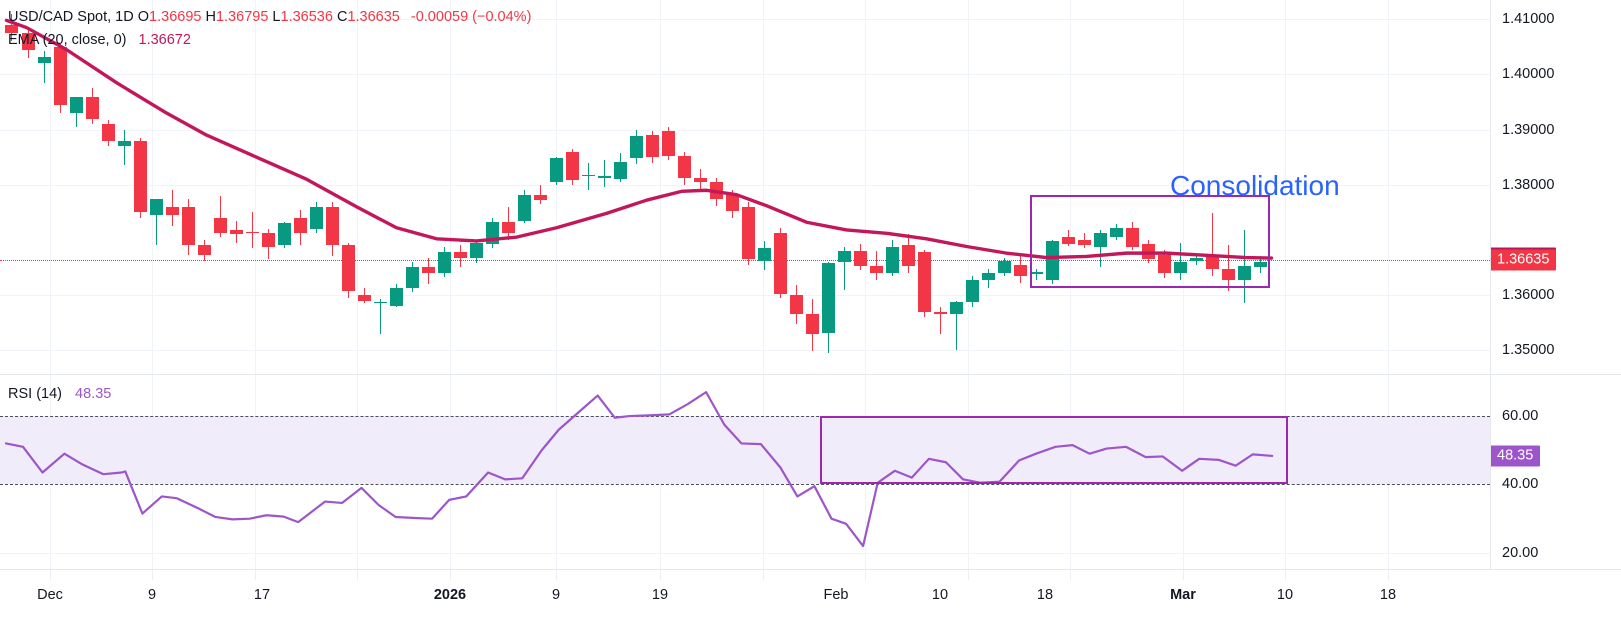 The image size is (1621, 618). I want to click on rsi-axis: 60.00 40.00 20.00 48.35, so click(1555, 472).